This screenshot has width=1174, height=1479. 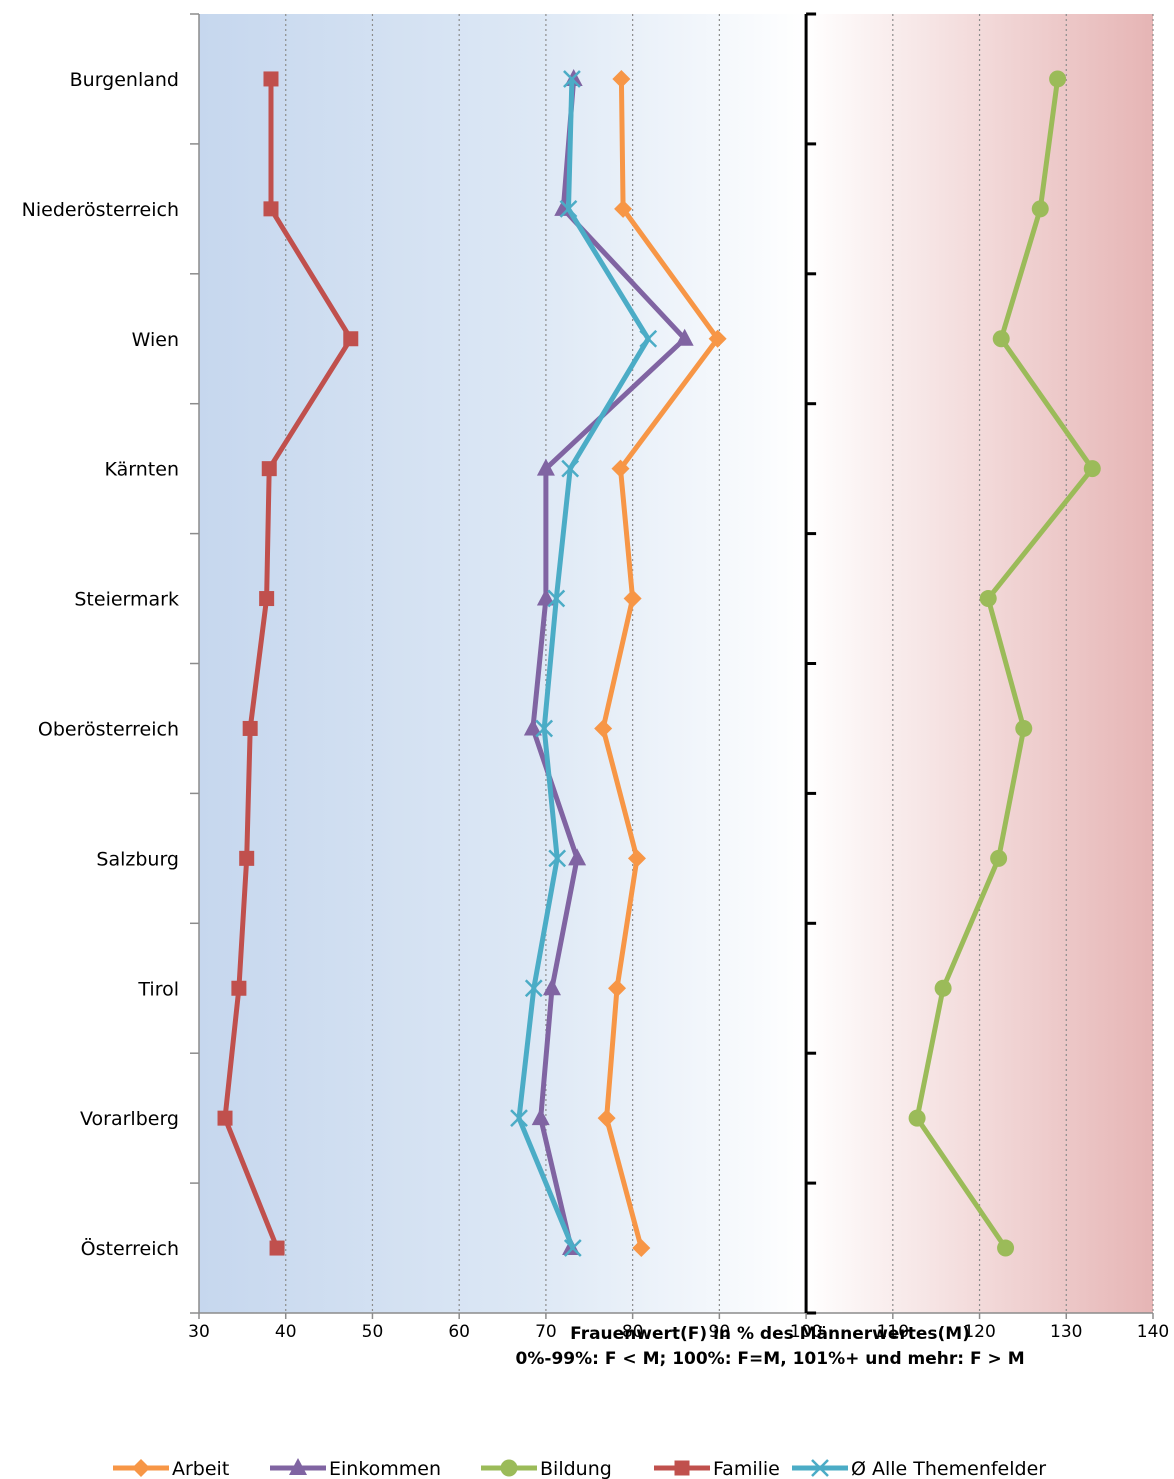 What do you see at coordinates (385, 1468) in the screenshot?
I see `legend-label: Einkommen` at bounding box center [385, 1468].